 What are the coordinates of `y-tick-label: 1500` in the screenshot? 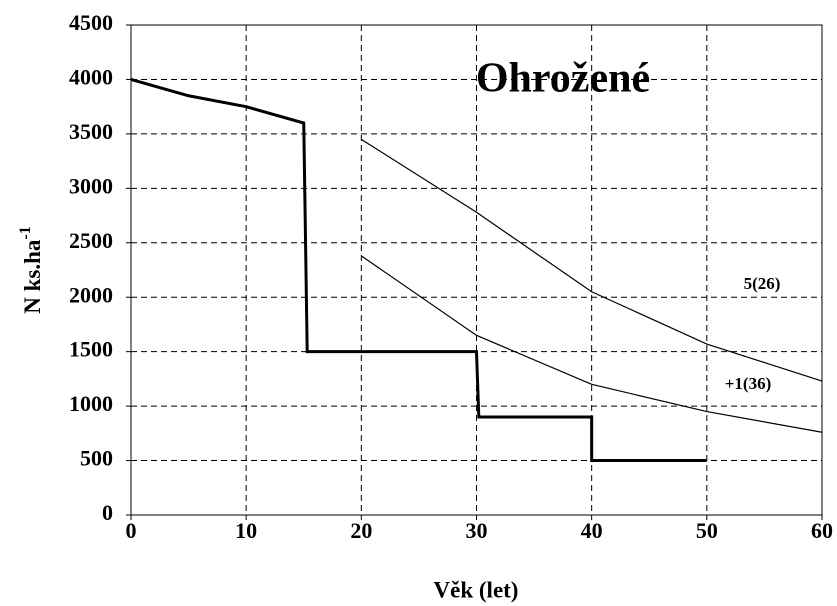 It's located at (91, 349).